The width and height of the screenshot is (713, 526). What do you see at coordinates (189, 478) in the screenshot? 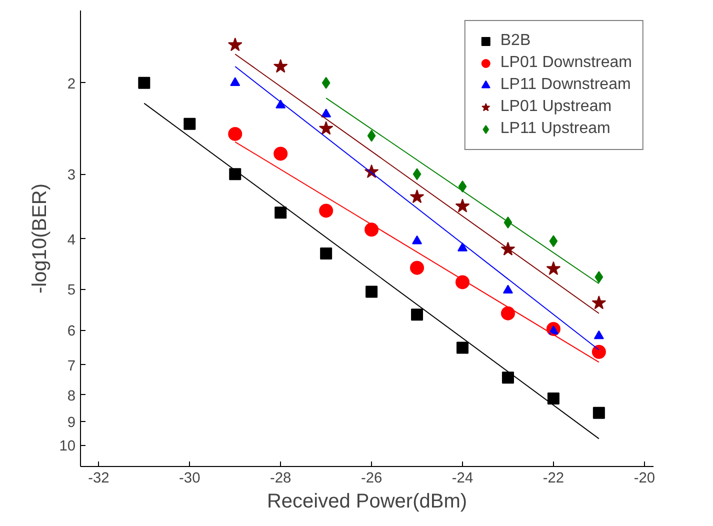
I see `x-tick-label: -30` at bounding box center [189, 478].